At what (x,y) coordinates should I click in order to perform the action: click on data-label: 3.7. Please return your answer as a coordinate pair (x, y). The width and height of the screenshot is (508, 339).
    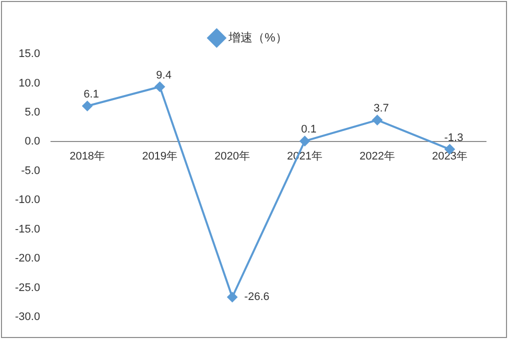
    Looking at the image, I should click on (381, 108).